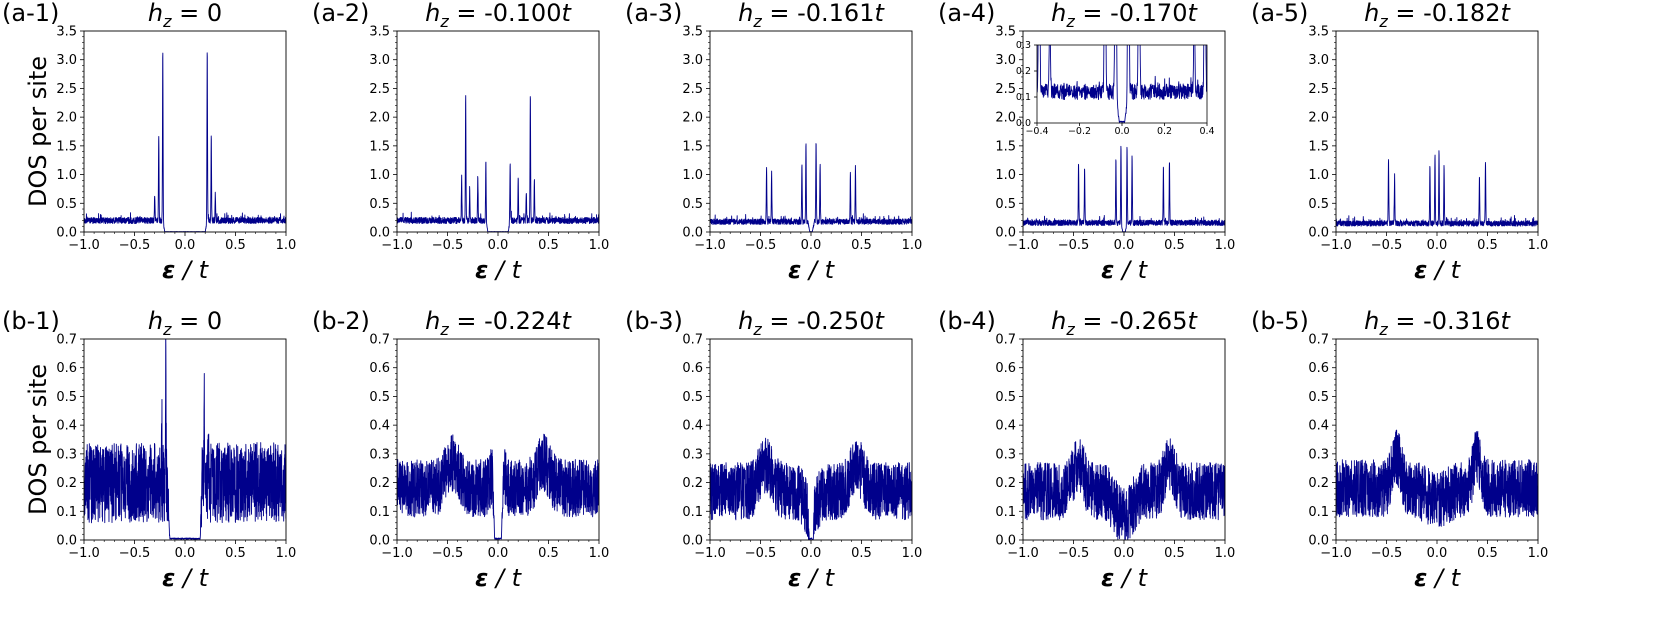  Describe the element at coordinates (30, 13) in the screenshot. I see `panel-tag: (a-1)` at that location.